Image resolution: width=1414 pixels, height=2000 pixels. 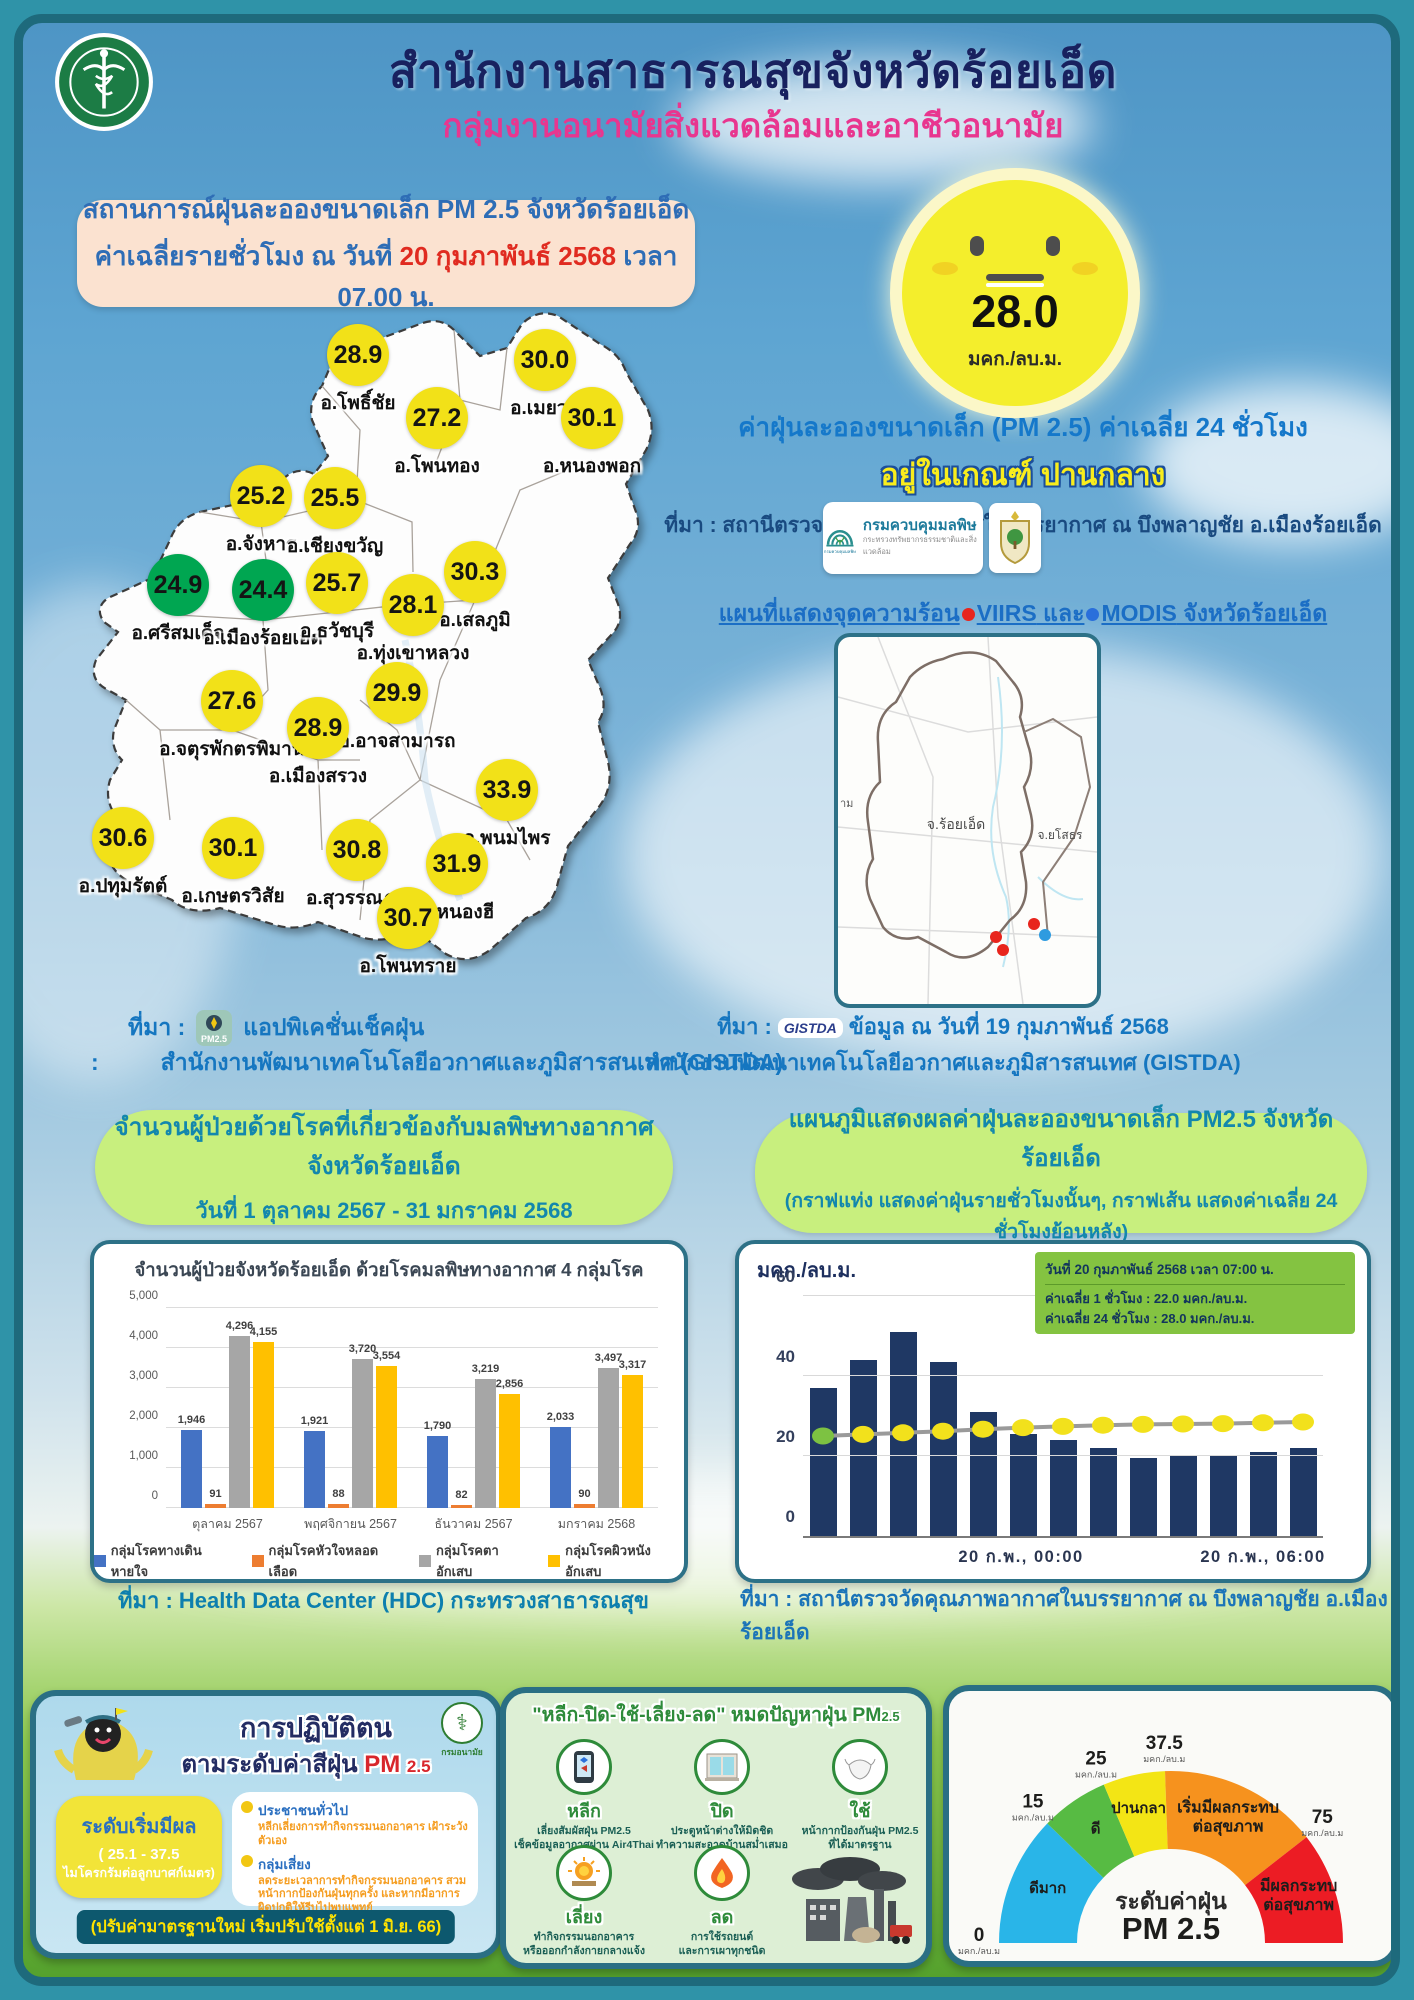 What do you see at coordinates (306, 1764) in the screenshot?
I see `practice-title2: ตามระดับค่าสีฝุ่น PM 2.5` at bounding box center [306, 1764].